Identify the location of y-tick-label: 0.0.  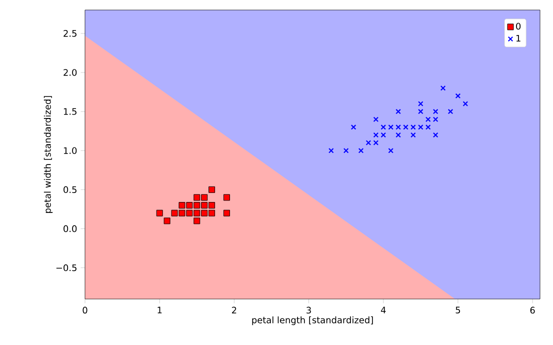
(70, 228).